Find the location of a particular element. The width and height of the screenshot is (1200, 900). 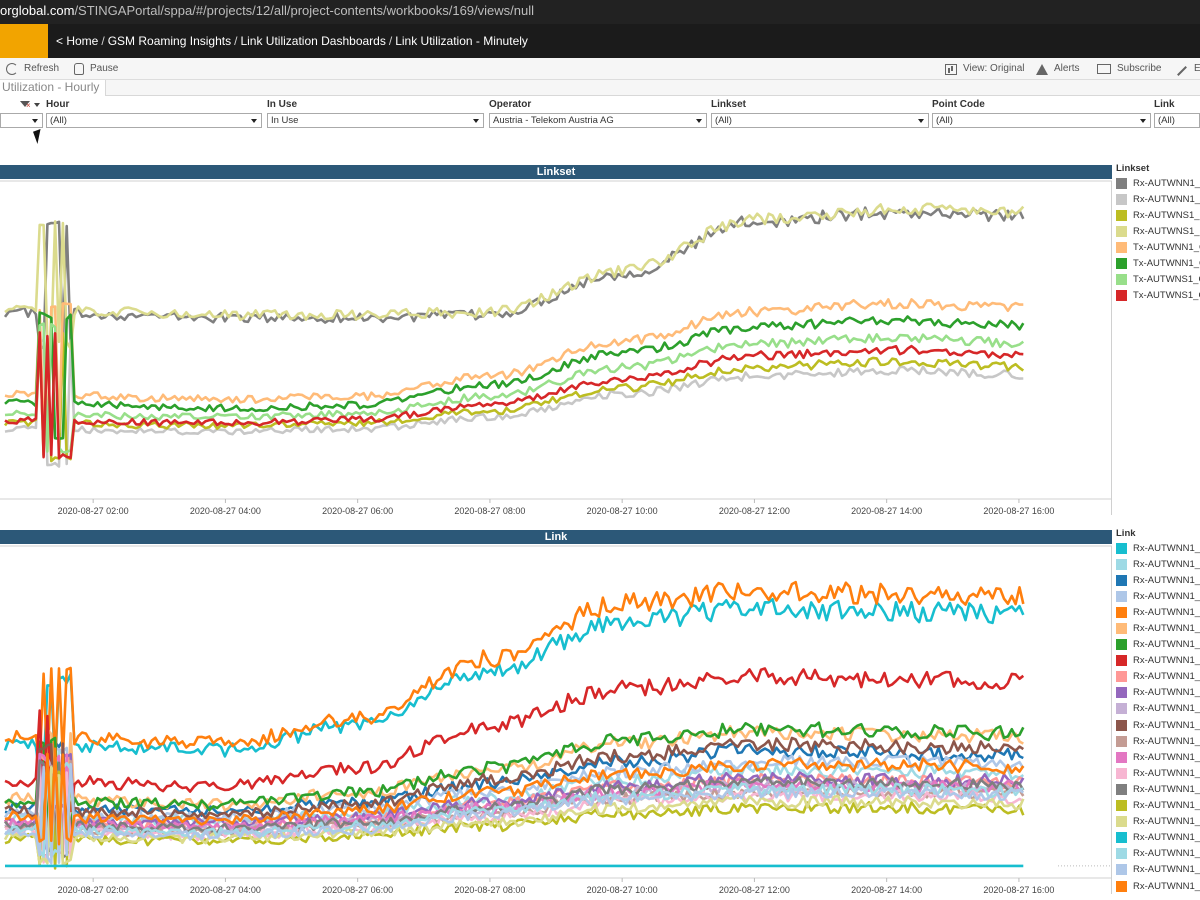

refresh-button: Refresh is located at coordinates (32, 69).